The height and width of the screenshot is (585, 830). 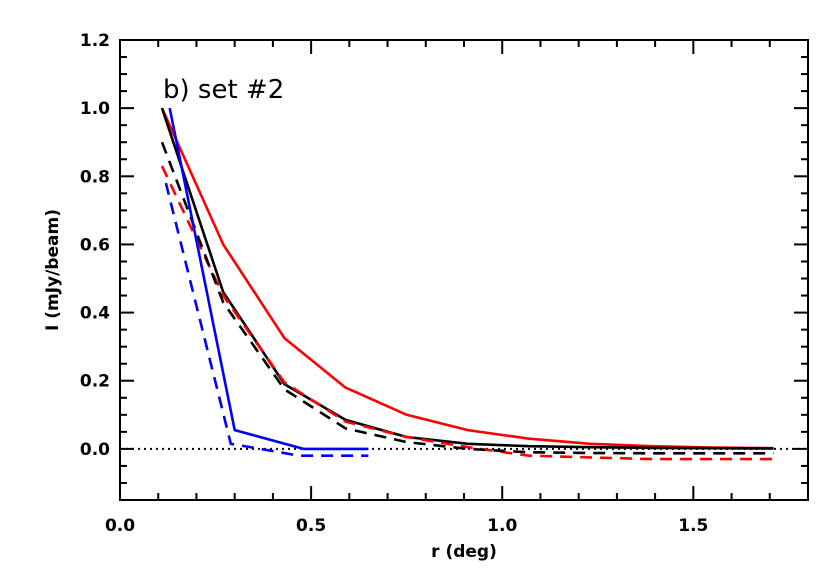 What do you see at coordinates (95, 109) in the screenshot?
I see `y-tick-label: 1.0` at bounding box center [95, 109].